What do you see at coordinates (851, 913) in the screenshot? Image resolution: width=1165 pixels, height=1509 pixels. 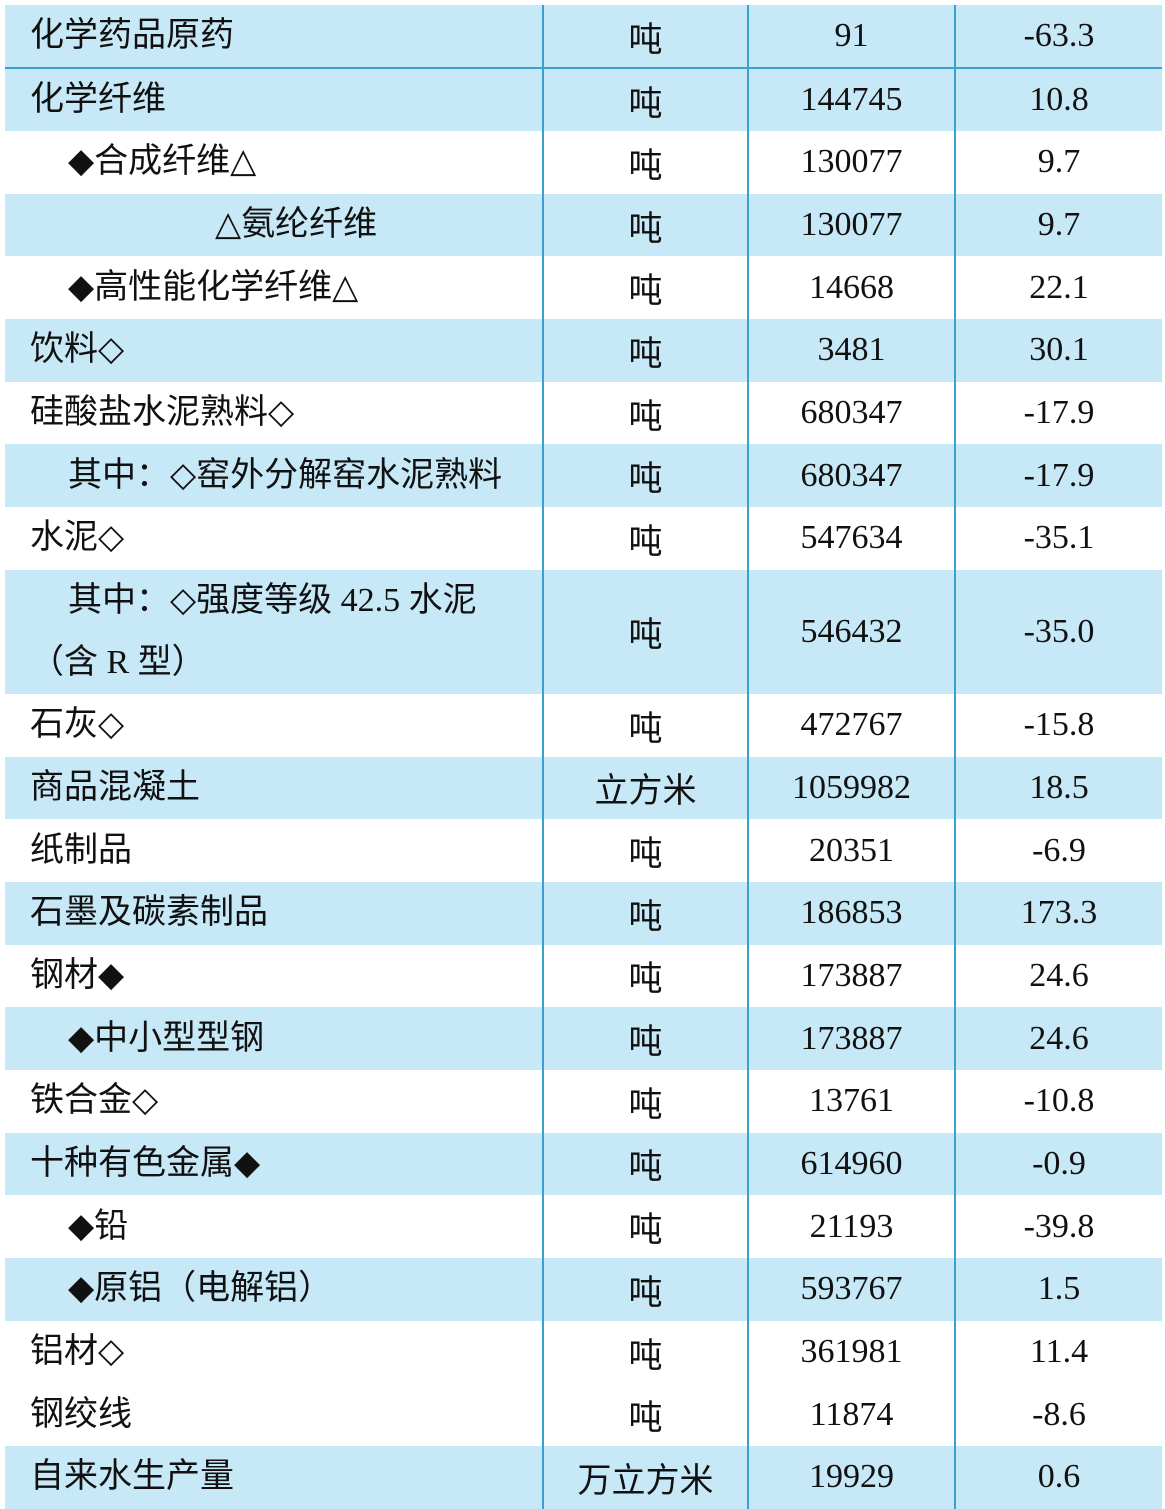 I see `output: 186853` at bounding box center [851, 913].